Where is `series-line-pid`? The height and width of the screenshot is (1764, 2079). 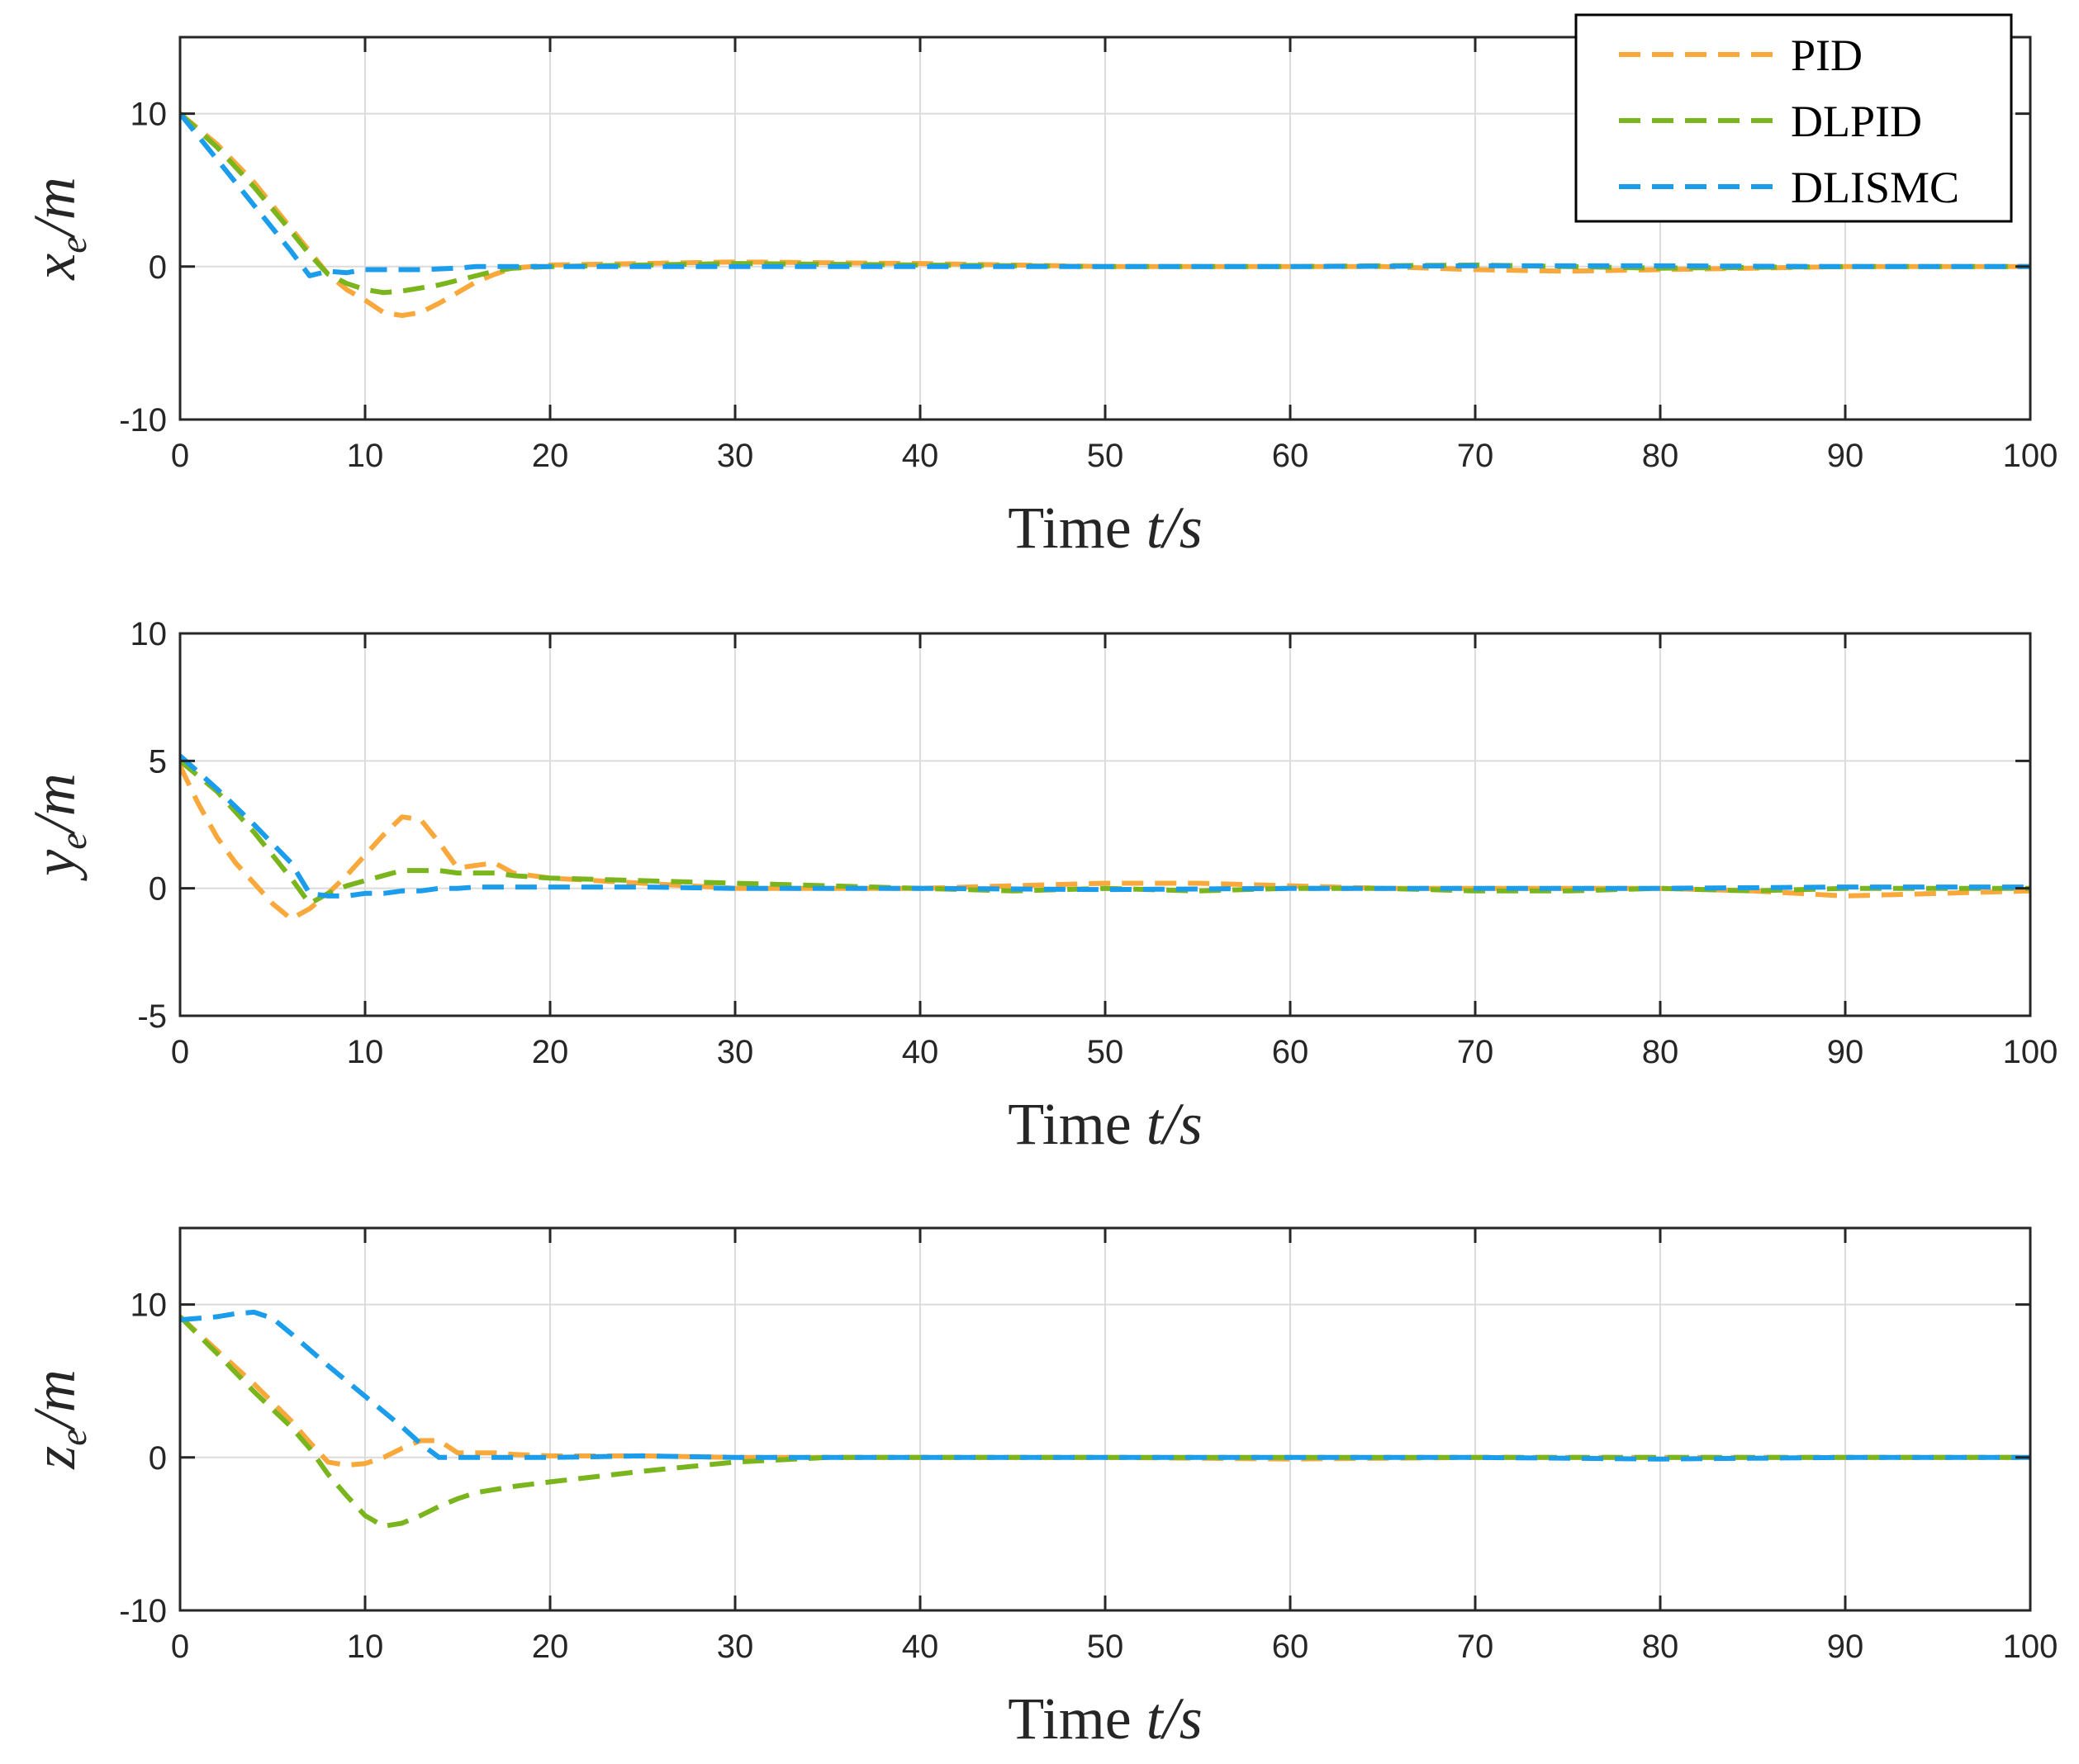
series-line-pid is located at coordinates (1105, 1391).